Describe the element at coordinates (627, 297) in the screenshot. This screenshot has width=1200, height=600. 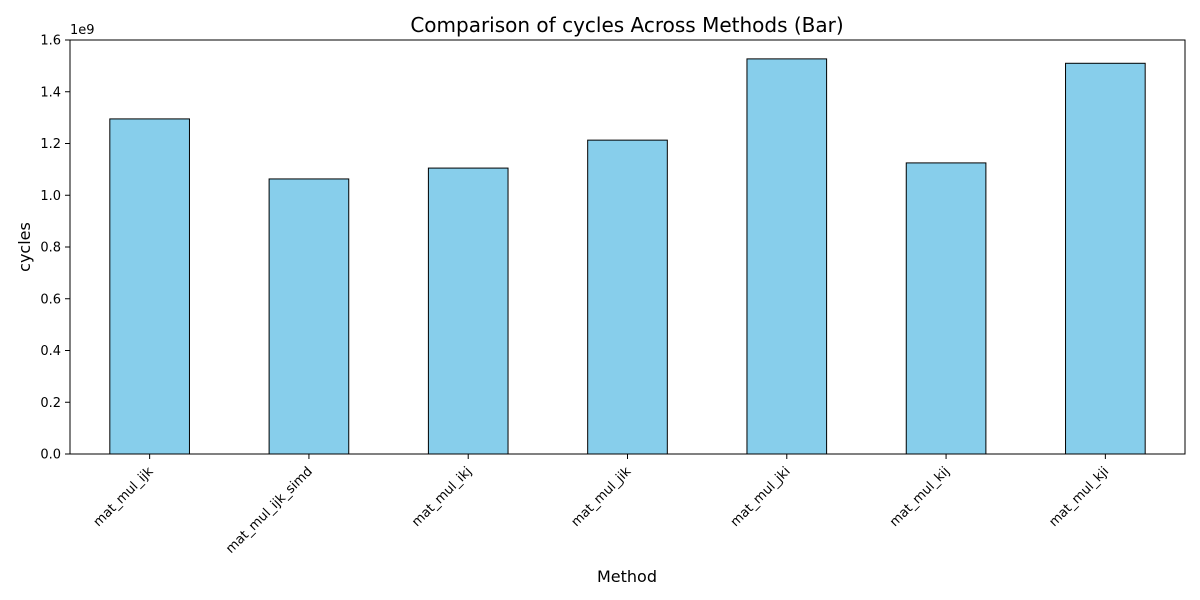
I see `bar-mat_mul_jik` at that location.